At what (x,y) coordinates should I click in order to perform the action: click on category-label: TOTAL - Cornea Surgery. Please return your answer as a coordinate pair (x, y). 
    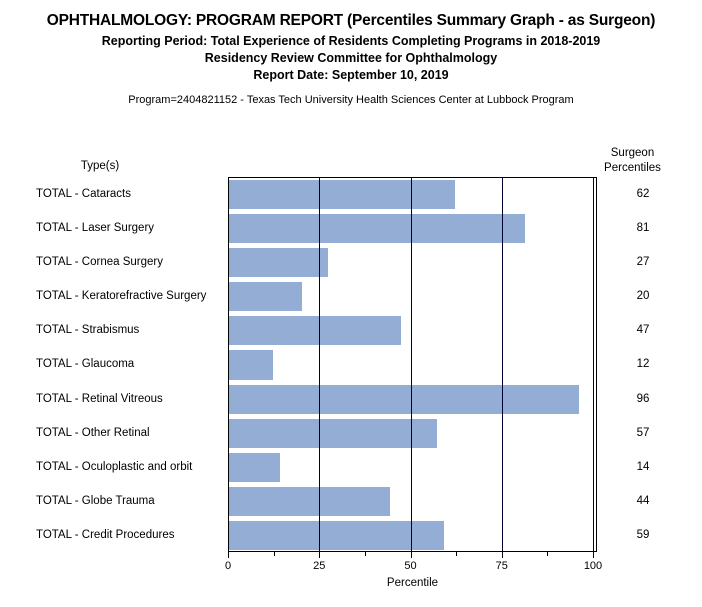
    Looking at the image, I should click on (99, 262).